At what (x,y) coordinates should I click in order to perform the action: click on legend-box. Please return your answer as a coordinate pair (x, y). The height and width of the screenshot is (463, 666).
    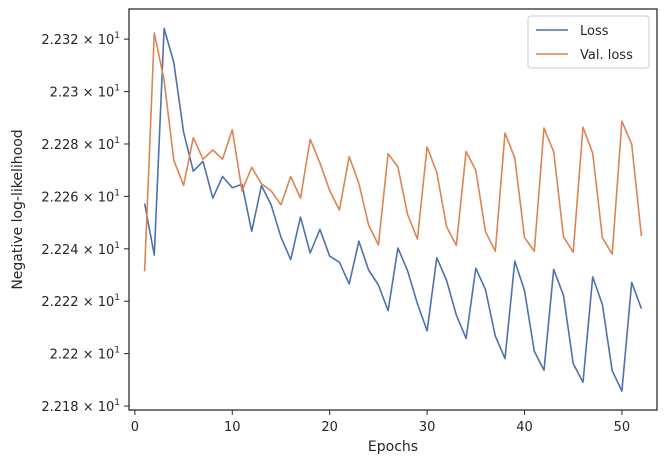
    Looking at the image, I should click on (588, 42).